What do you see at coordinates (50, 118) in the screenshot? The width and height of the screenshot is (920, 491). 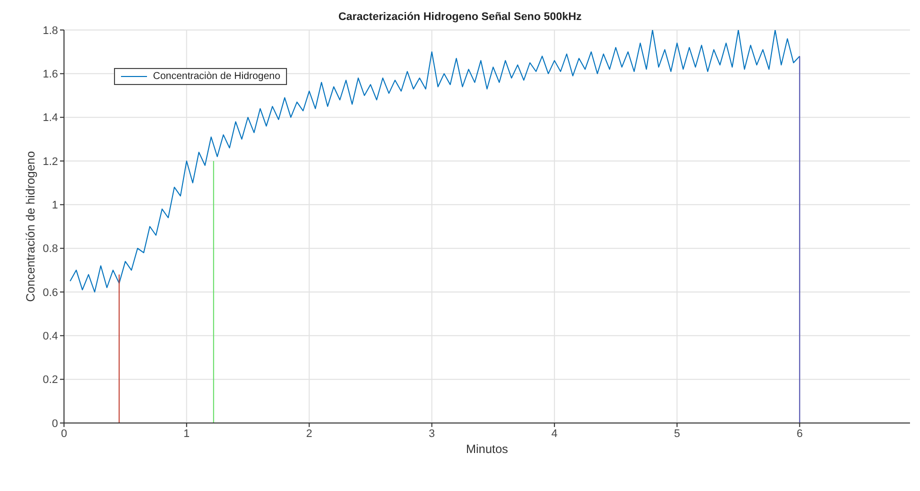 I see `y-tick-label: 1.4` at bounding box center [50, 118].